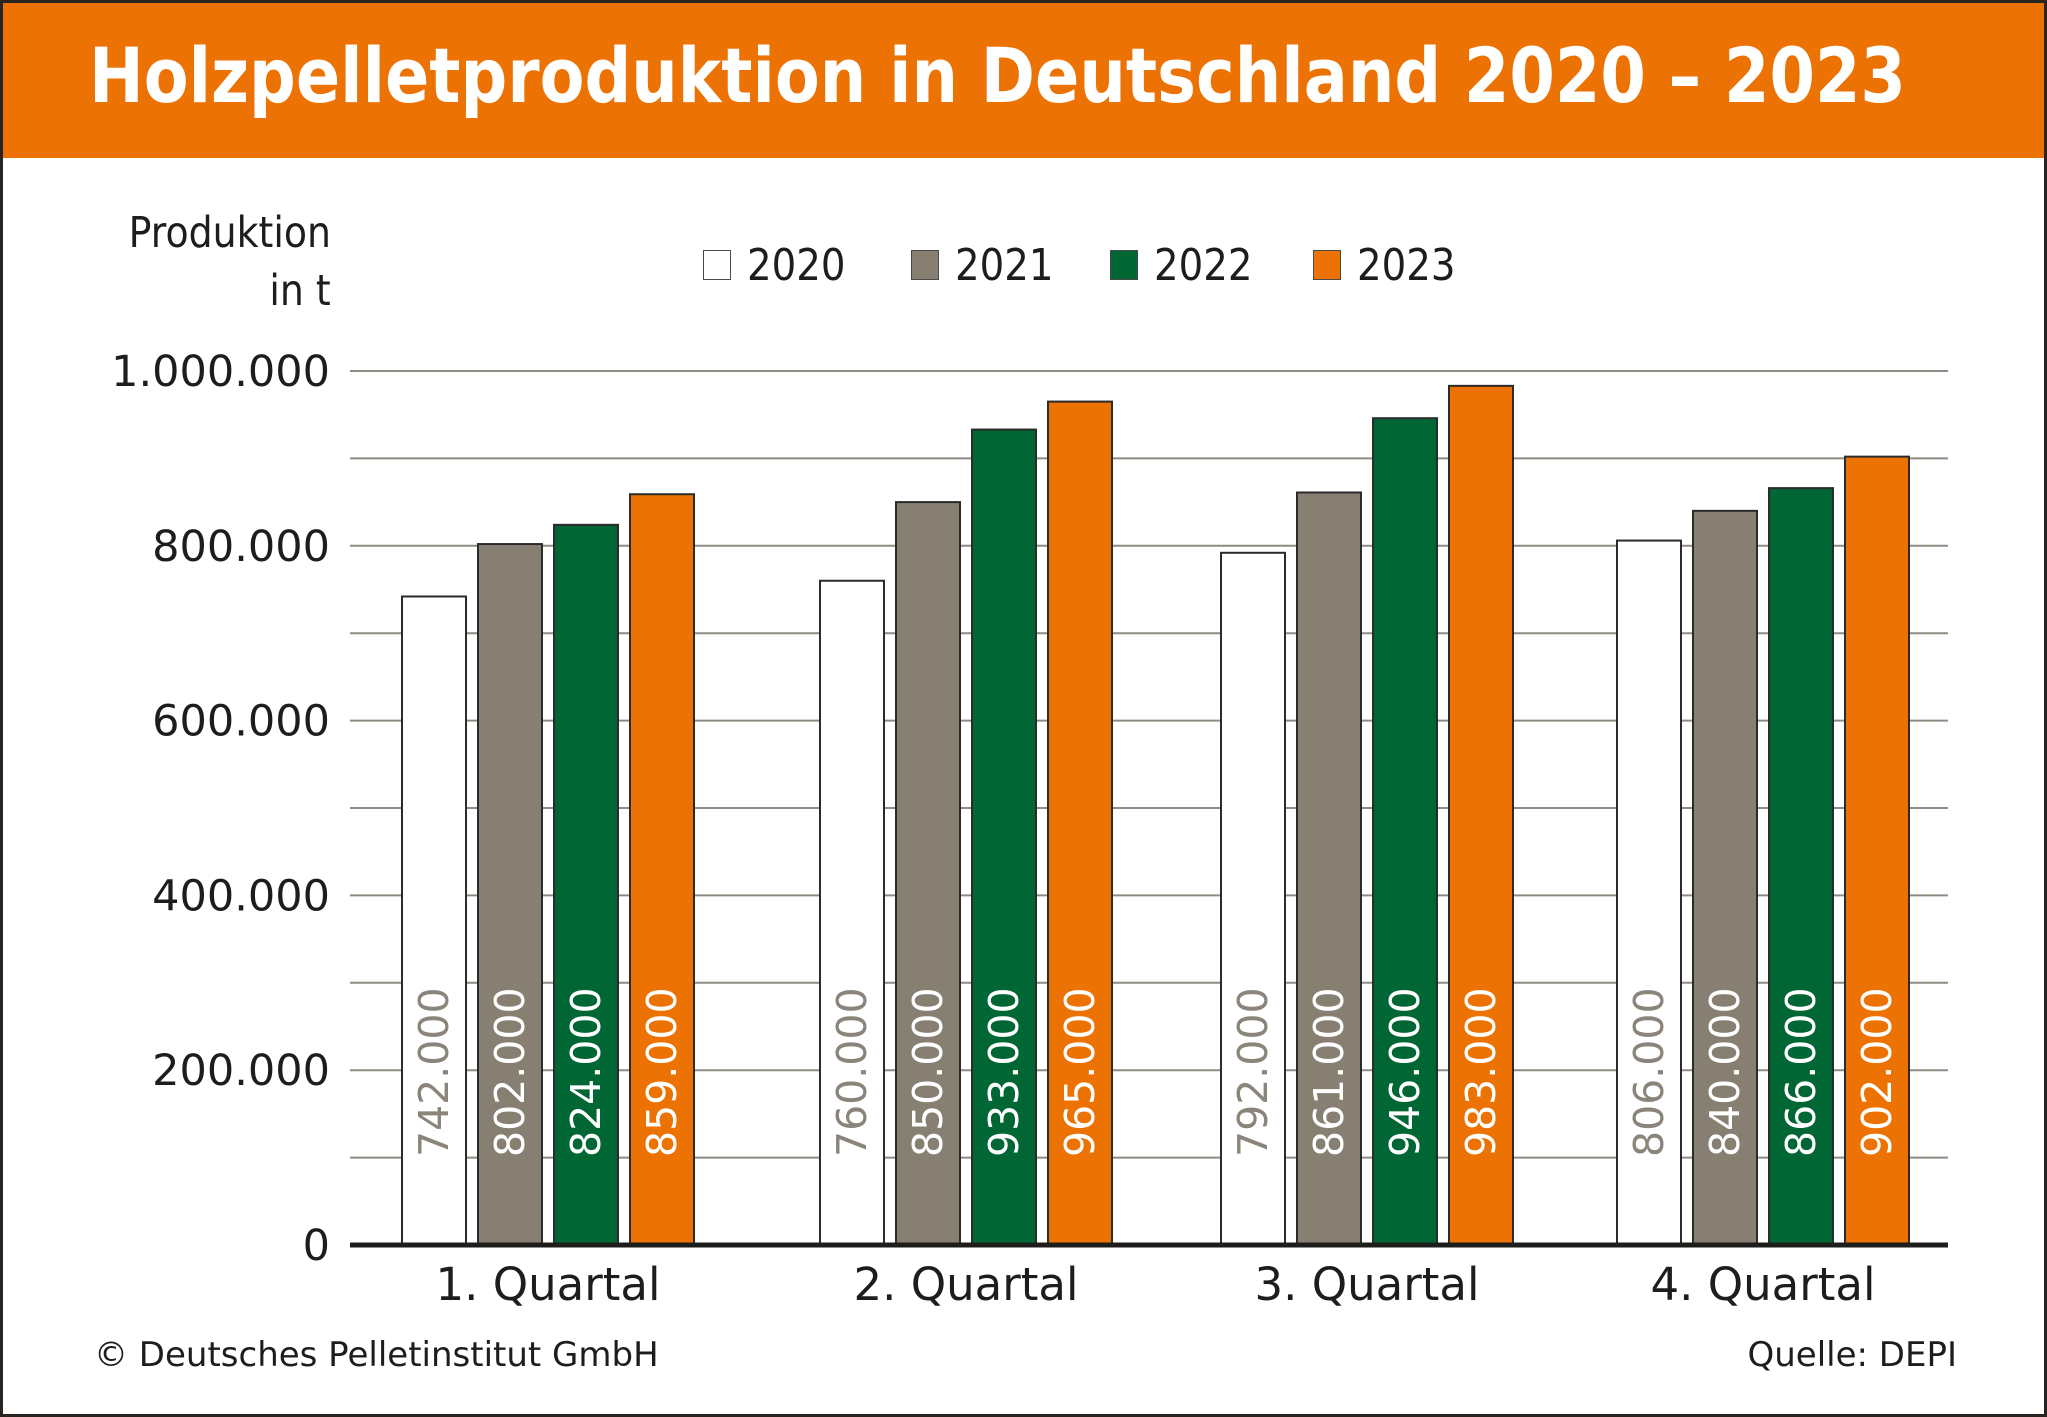  Describe the element at coordinates (510, 1072) in the screenshot. I see `bar-value-label: 802.000` at that location.